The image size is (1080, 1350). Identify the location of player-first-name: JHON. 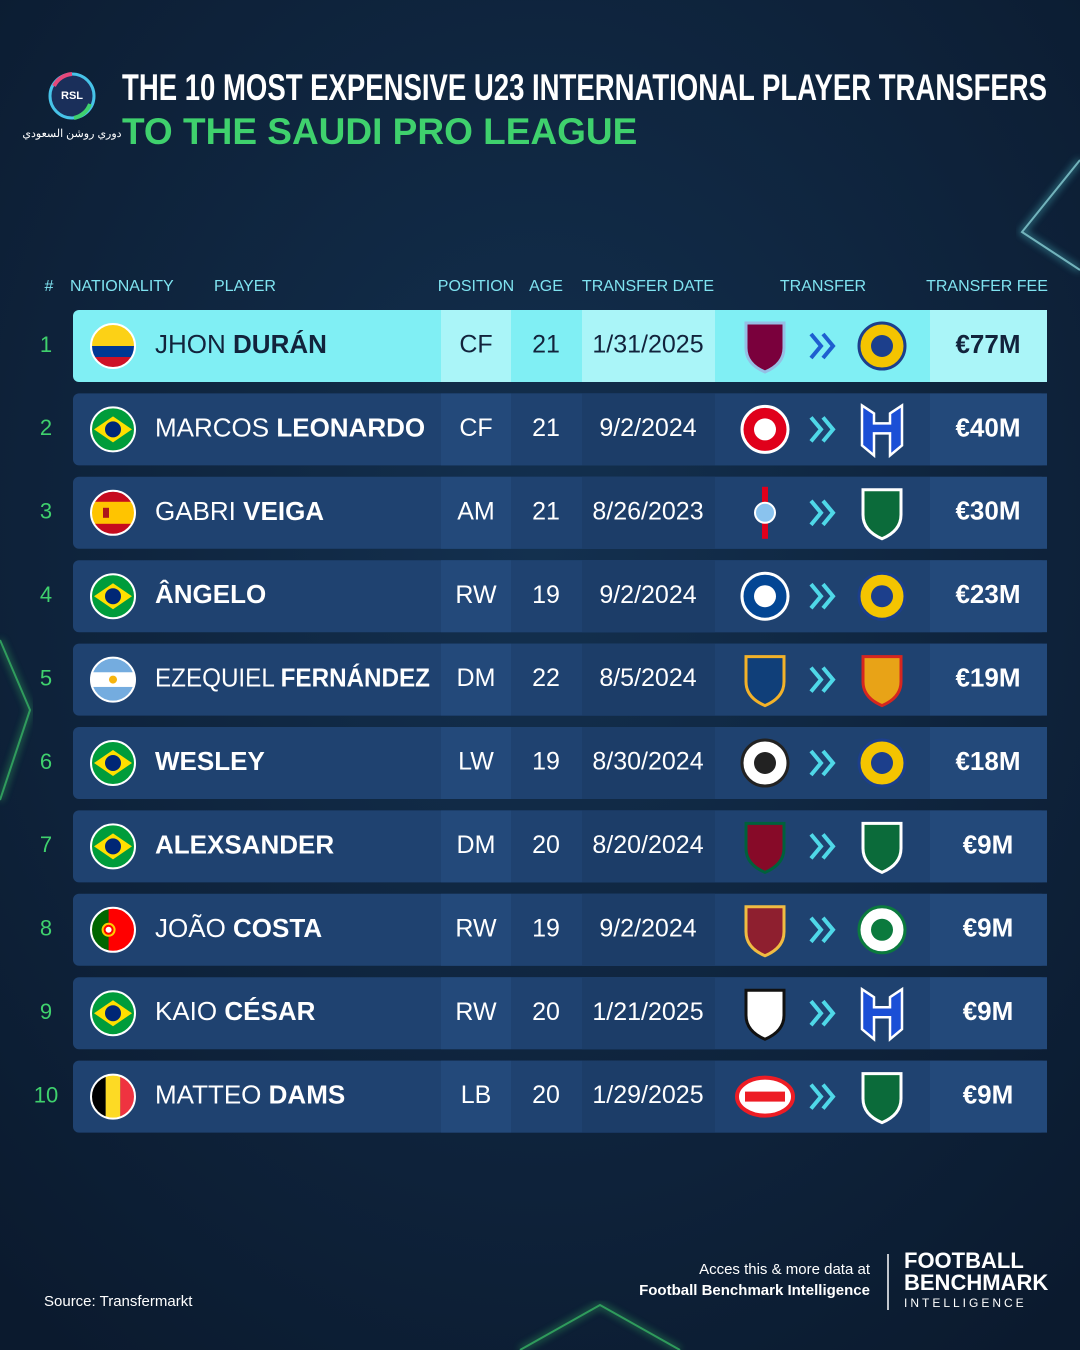
(190, 344).